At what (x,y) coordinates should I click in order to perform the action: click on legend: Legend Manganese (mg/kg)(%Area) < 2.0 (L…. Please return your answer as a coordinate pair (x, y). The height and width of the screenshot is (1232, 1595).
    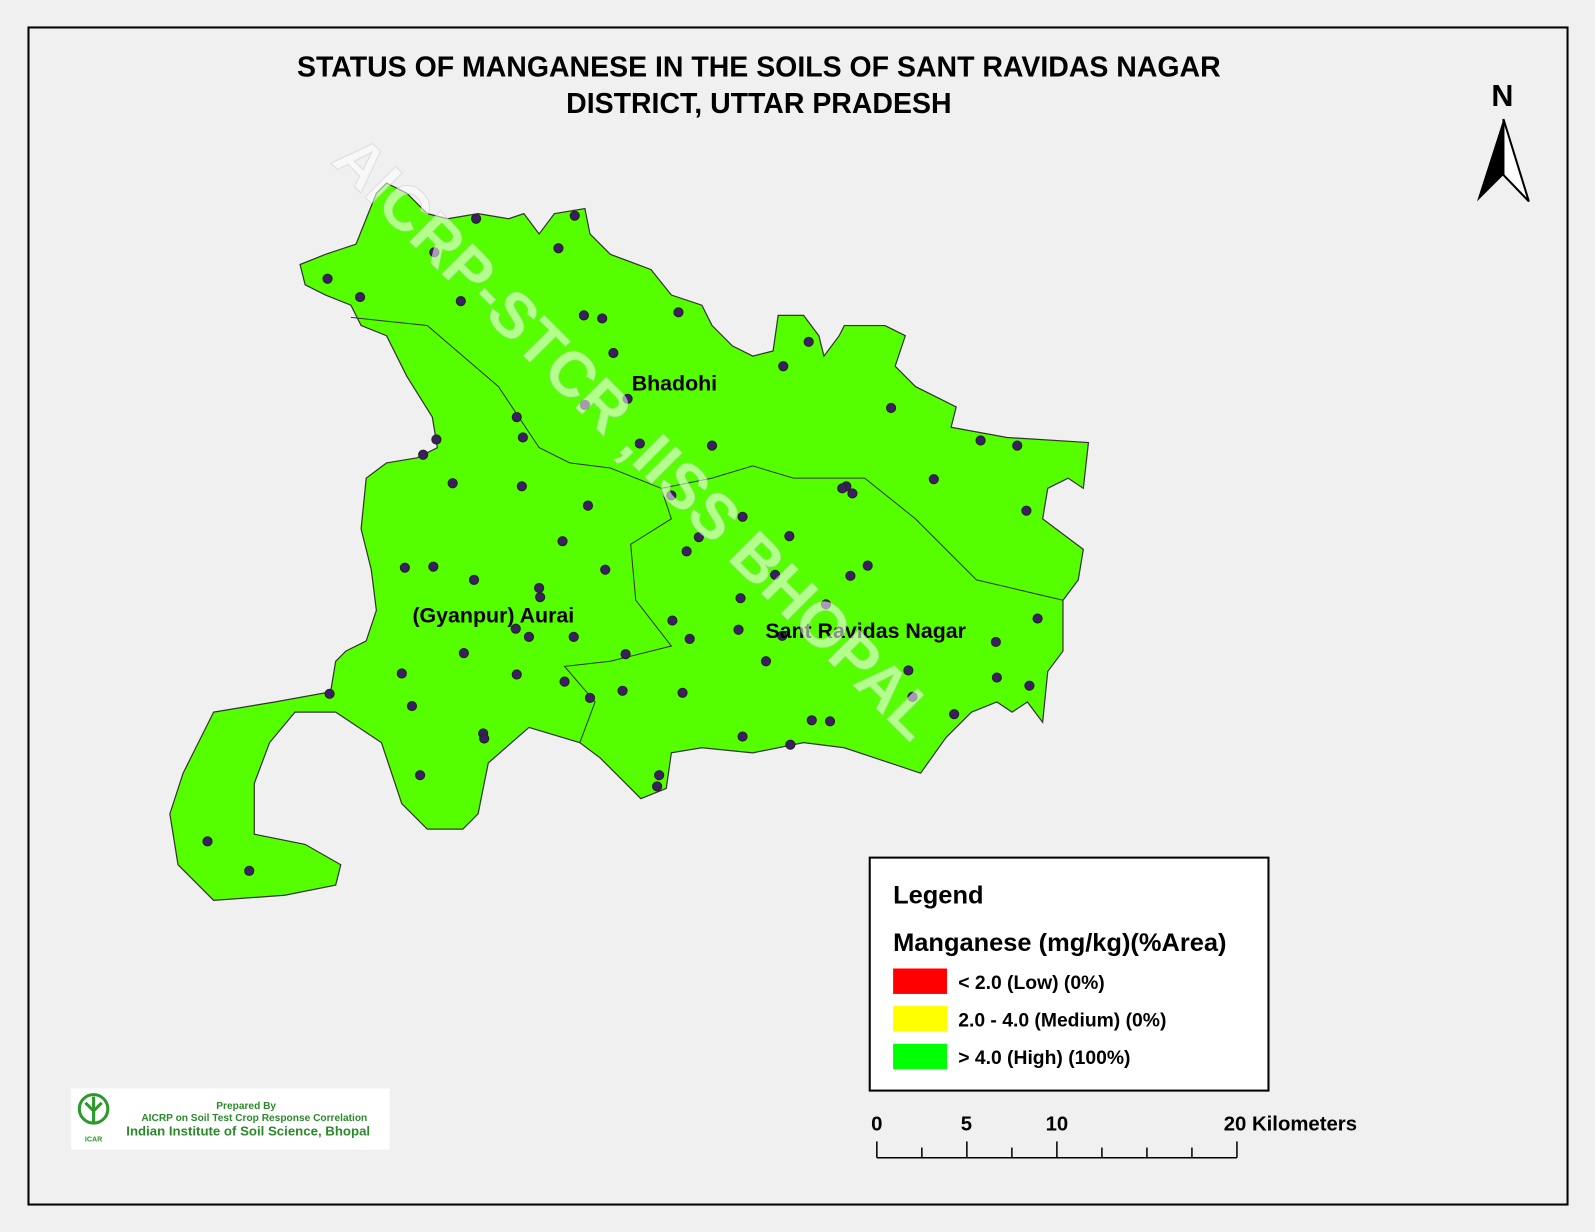
    Looking at the image, I should click on (1069, 974).